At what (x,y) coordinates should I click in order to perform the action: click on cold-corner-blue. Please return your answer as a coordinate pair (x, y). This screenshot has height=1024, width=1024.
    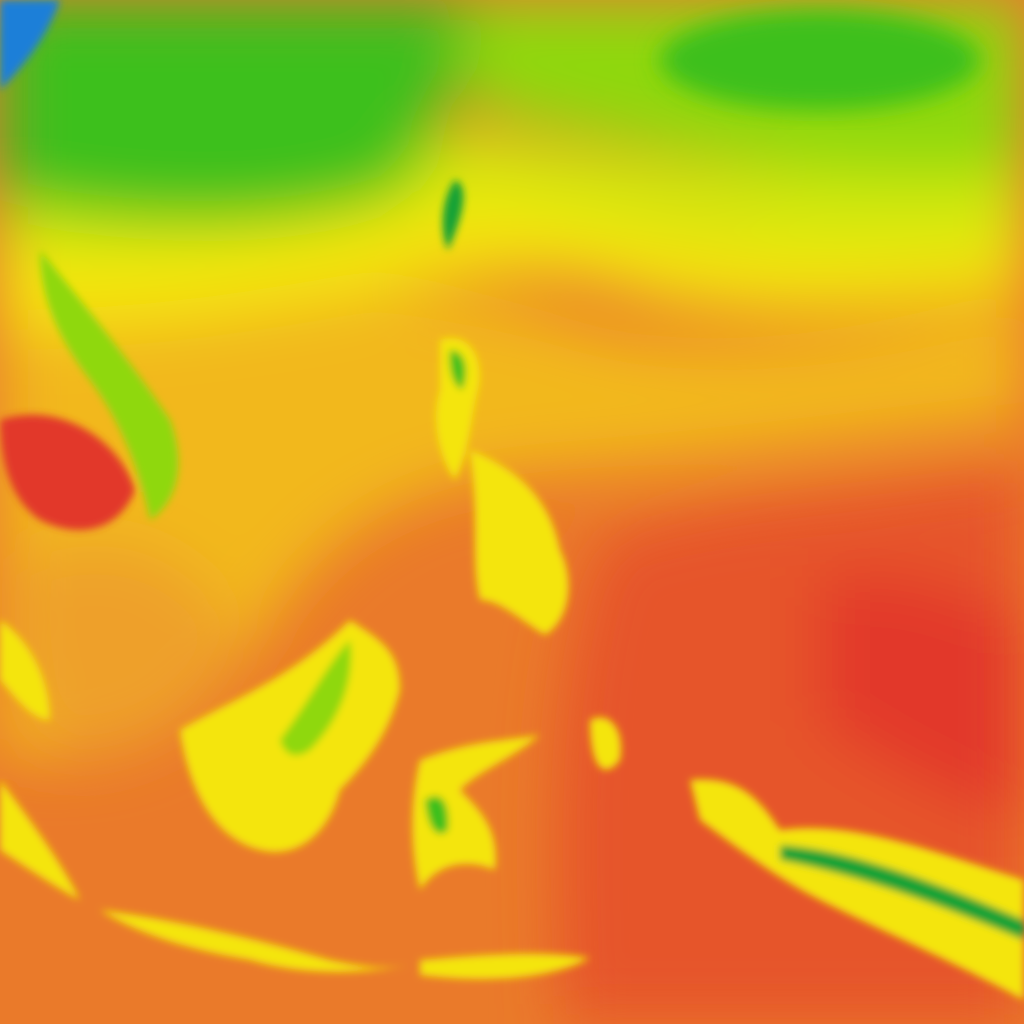
    Looking at the image, I should click on (30, 45).